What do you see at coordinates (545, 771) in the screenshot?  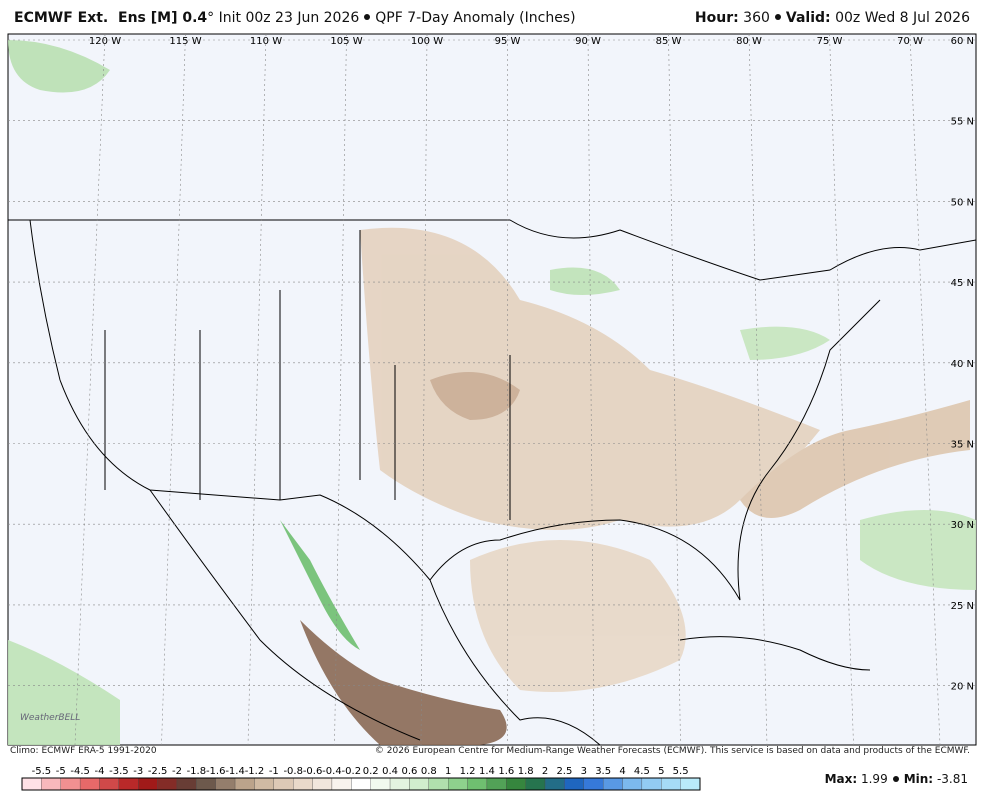 I see `colorbar-label: 2` at bounding box center [545, 771].